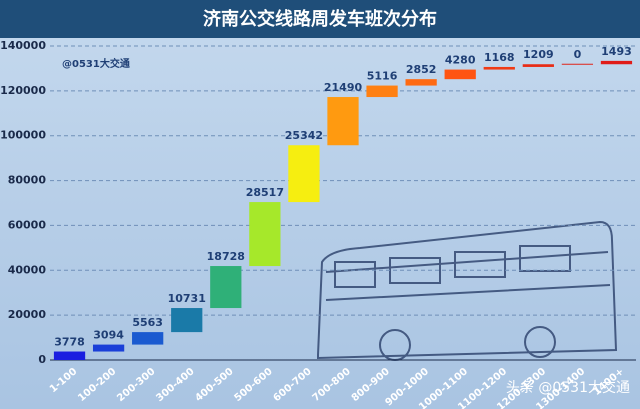 The width and height of the screenshot is (640, 409). Describe the element at coordinates (265, 192) in the screenshot. I see `value-label: 28517` at that location.